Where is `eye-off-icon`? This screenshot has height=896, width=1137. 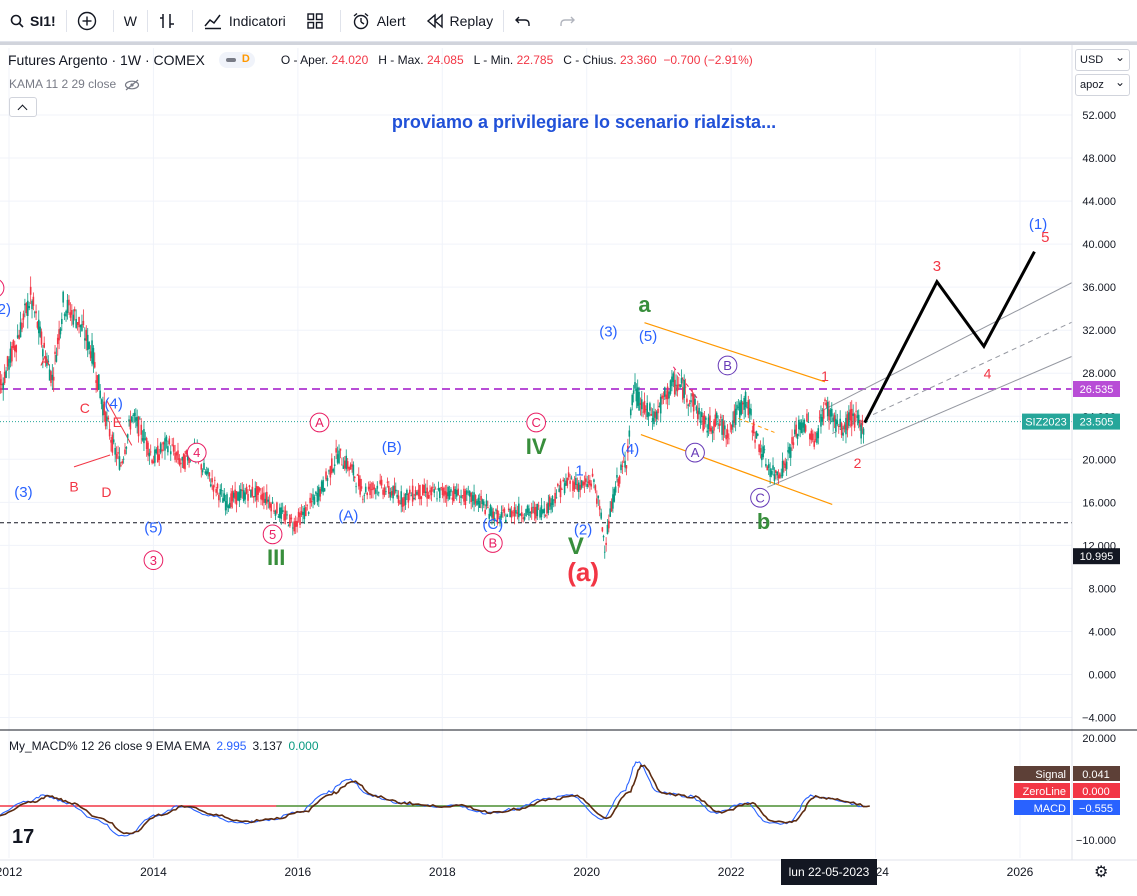 eye-off-icon is located at coordinates (132, 85).